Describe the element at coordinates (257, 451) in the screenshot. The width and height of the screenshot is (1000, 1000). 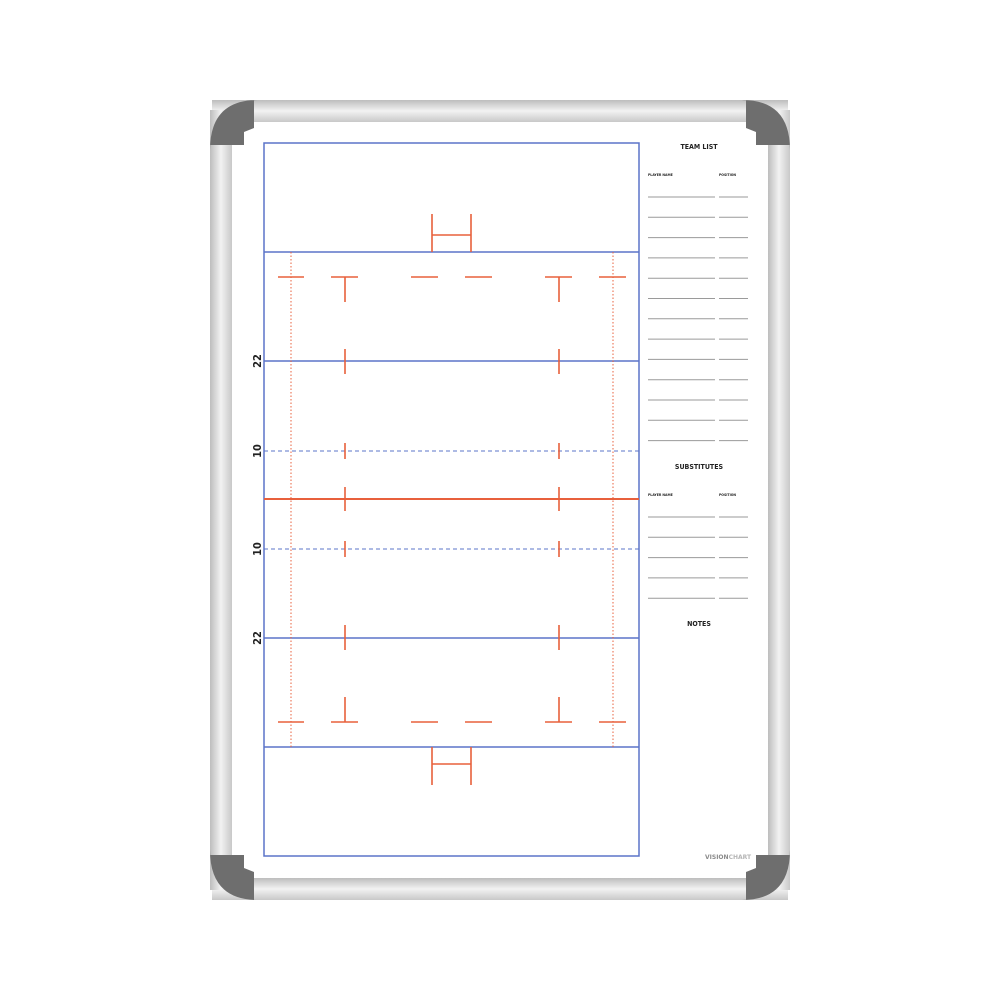
I see `line-label-10-top: 10` at that location.